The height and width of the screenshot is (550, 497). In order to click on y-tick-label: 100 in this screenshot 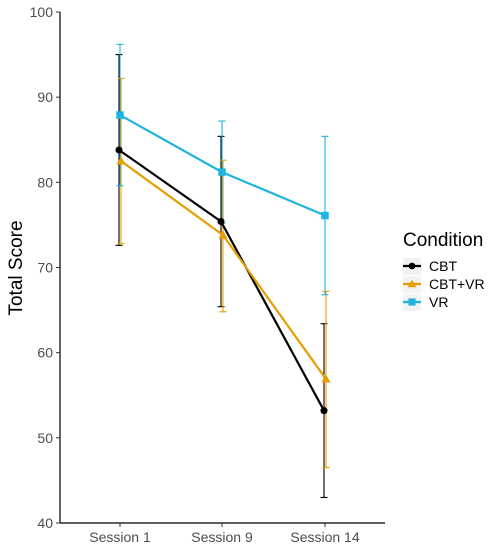, I will do `click(42, 12)`.